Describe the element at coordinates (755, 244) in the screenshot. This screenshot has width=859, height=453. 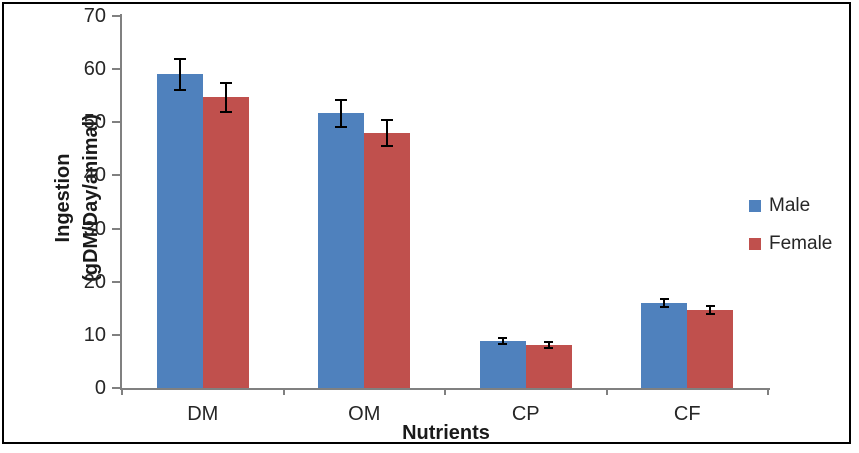
I see `female-series-swatch` at that location.